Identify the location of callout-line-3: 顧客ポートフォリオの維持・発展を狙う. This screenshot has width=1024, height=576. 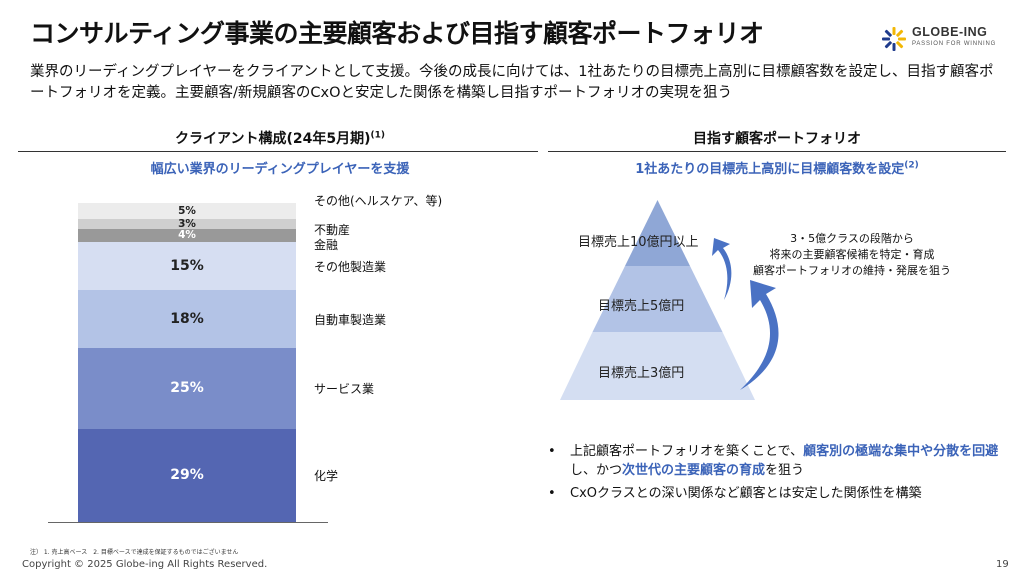
(852, 270).